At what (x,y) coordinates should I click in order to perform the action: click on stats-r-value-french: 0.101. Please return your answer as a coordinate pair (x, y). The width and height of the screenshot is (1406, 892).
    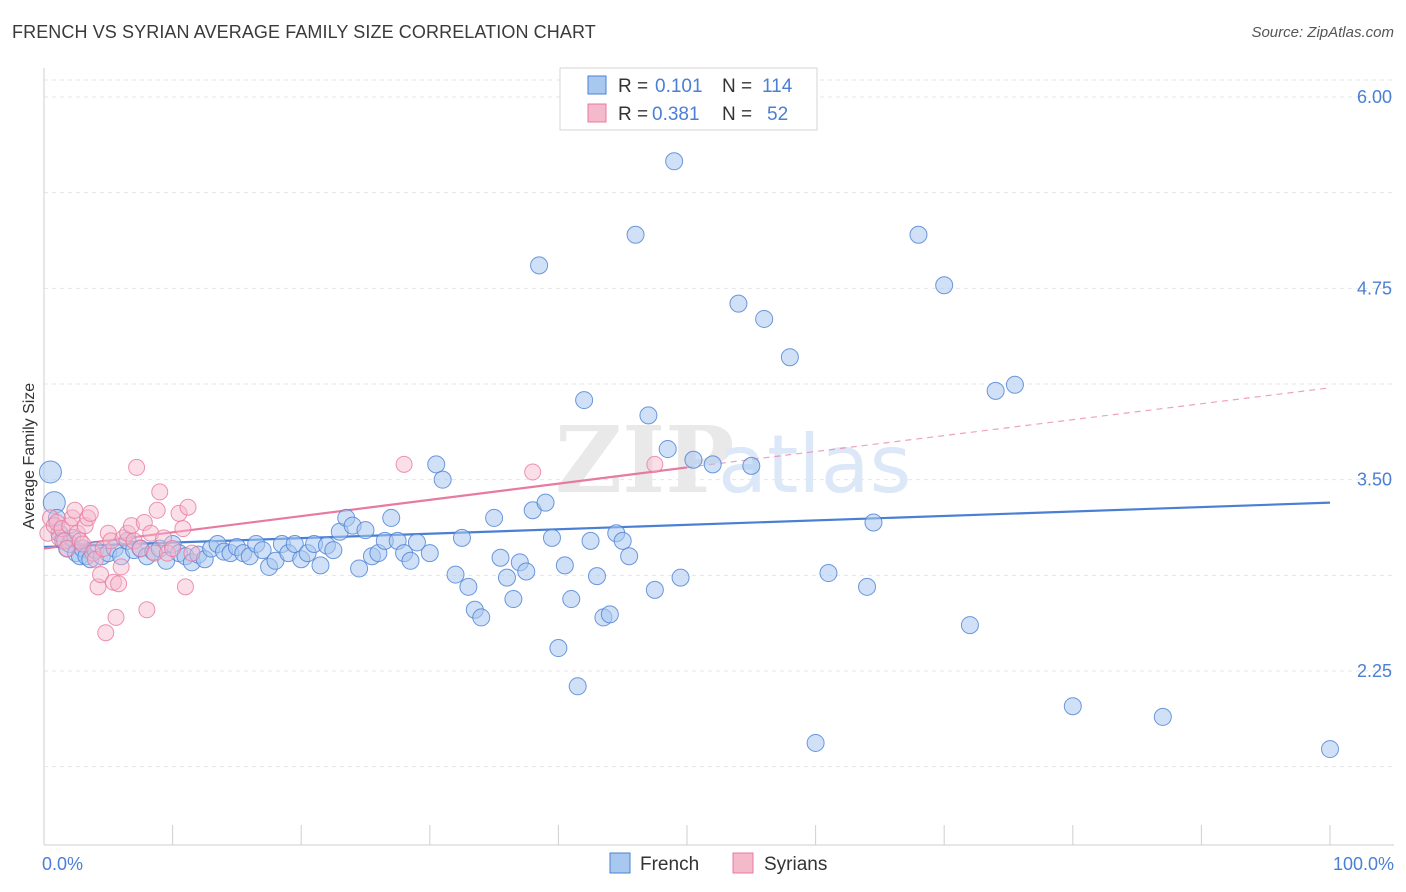
    Looking at the image, I should click on (679, 86).